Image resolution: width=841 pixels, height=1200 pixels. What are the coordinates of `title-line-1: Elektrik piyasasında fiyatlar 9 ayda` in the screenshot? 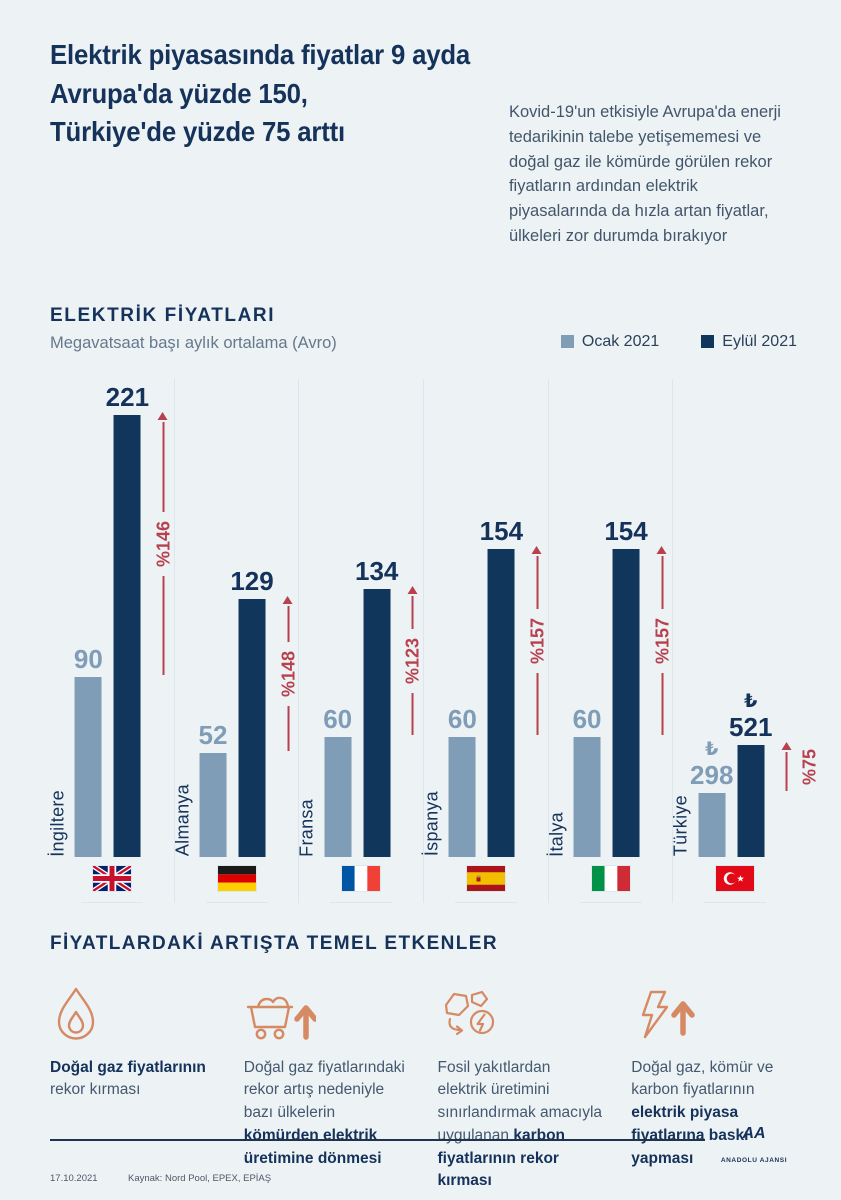 It's located at (260, 54).